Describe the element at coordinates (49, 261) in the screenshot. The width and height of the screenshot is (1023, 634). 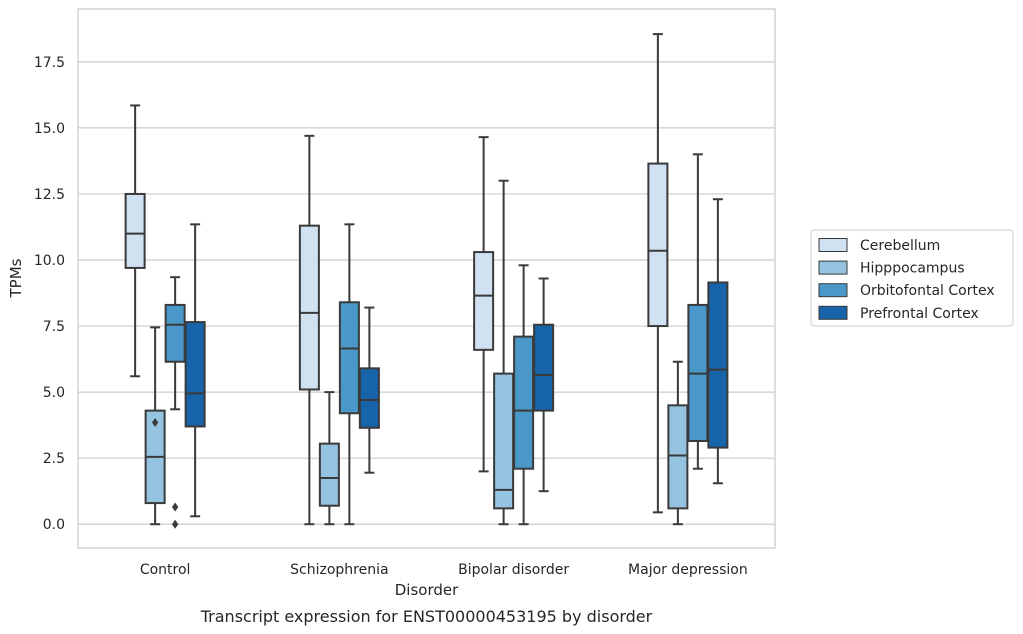
I see `y-tick-label: 10.0` at that location.